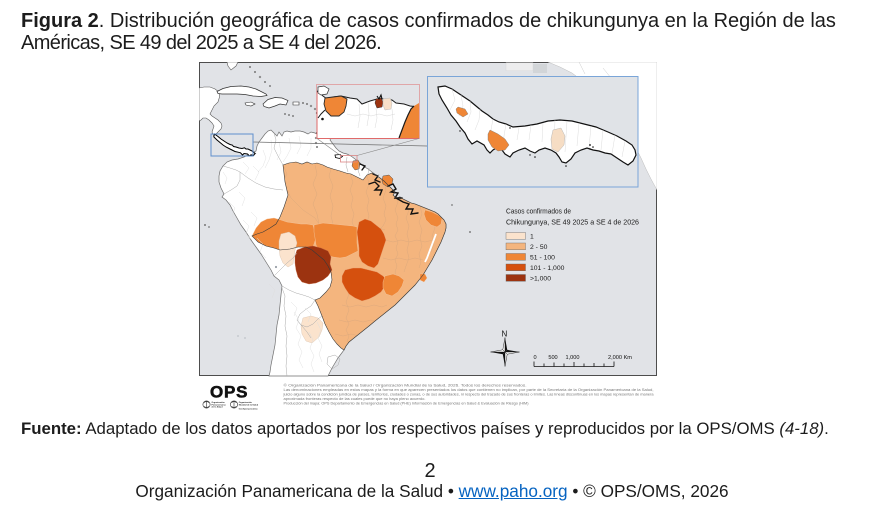 The height and width of the screenshot is (523, 870). What do you see at coordinates (542, 258) in the screenshot?
I see `svg-text: 51 - 100` at bounding box center [542, 258].